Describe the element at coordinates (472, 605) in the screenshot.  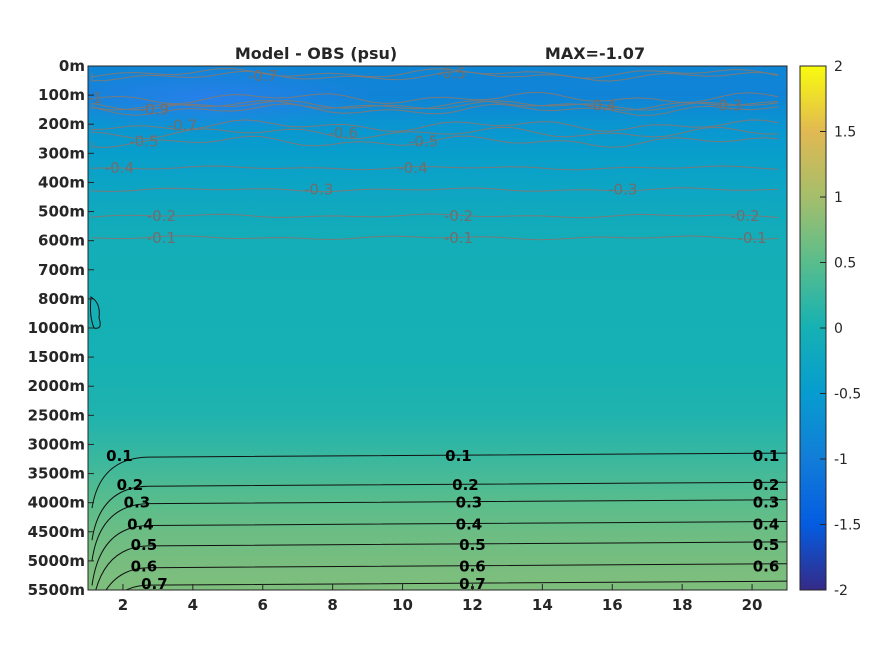
I see `x-tick-label: 12` at that location.